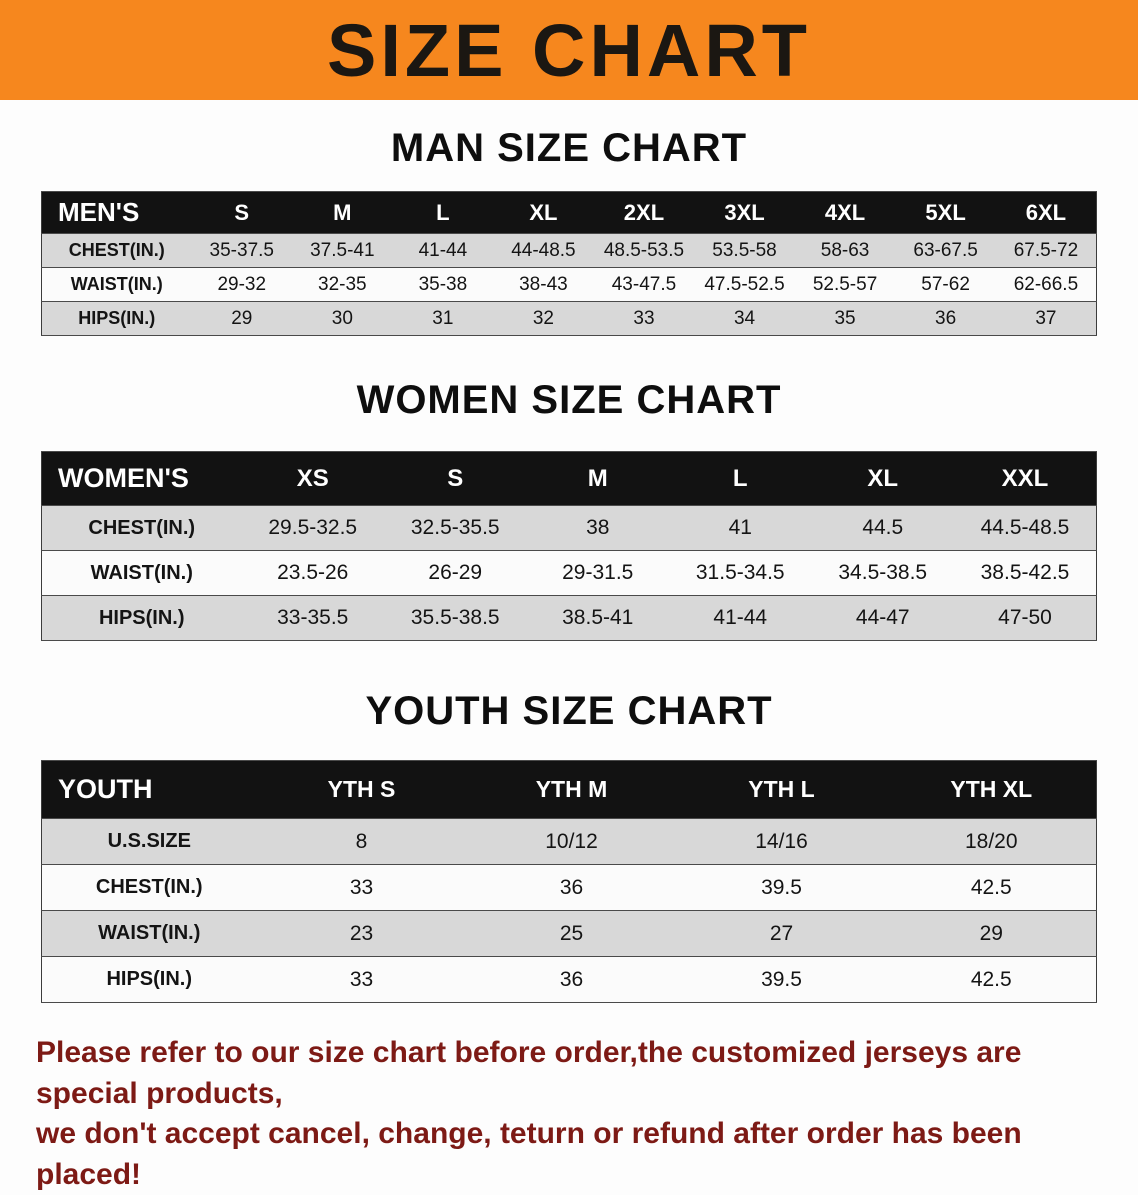 This screenshot has width=1138, height=1195. I want to click on size-value-cell: 42.5, so click(991, 979).